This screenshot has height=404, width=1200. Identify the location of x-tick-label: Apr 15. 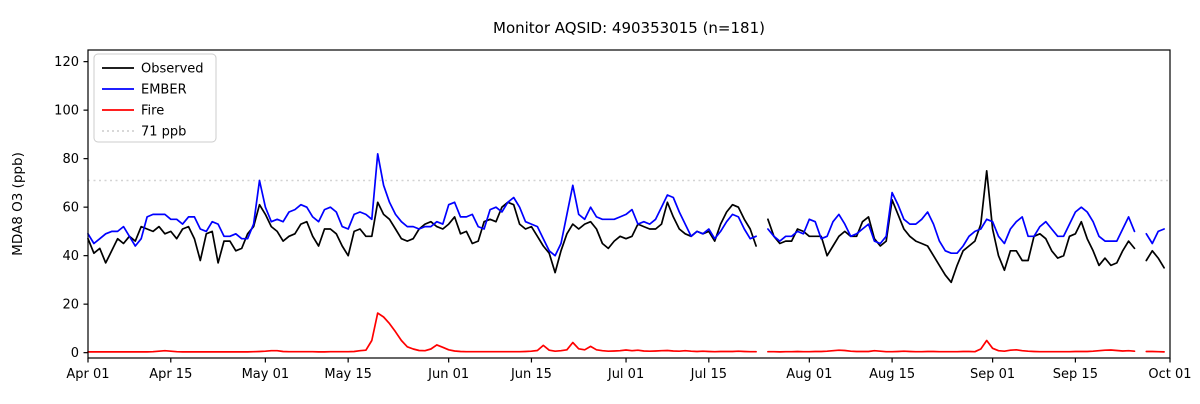
(170, 374).